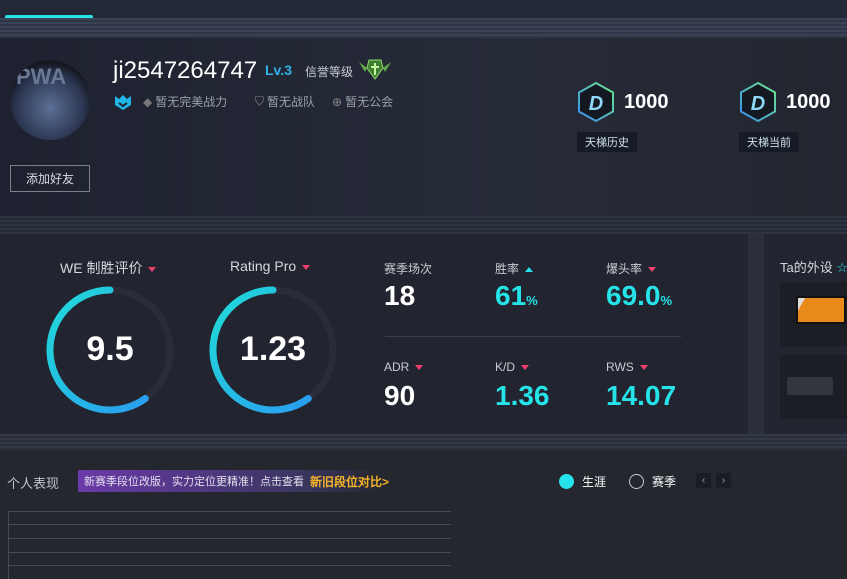  Describe the element at coordinates (408, 269) in the screenshot. I see `stat-label: 赛季场次` at that location.